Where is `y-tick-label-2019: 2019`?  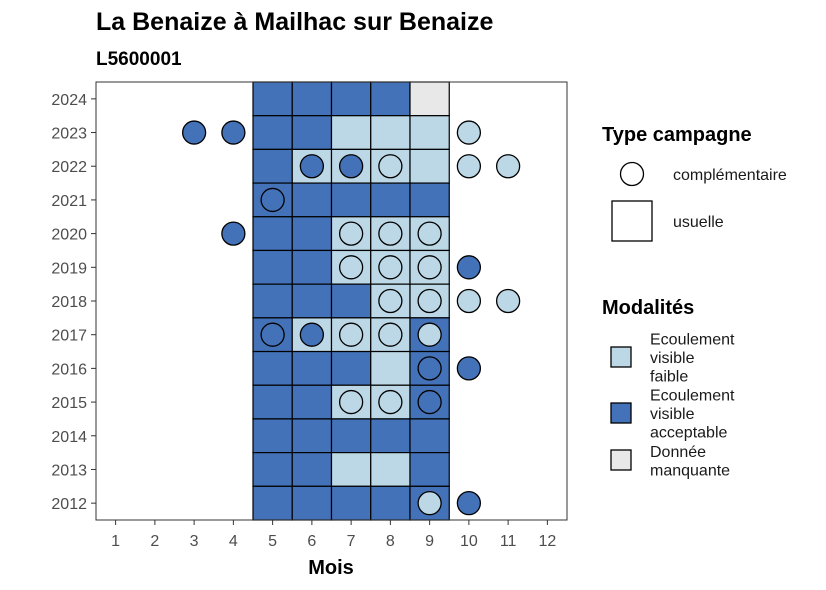 y-tick-label-2019: 2019 is located at coordinates (69, 268).